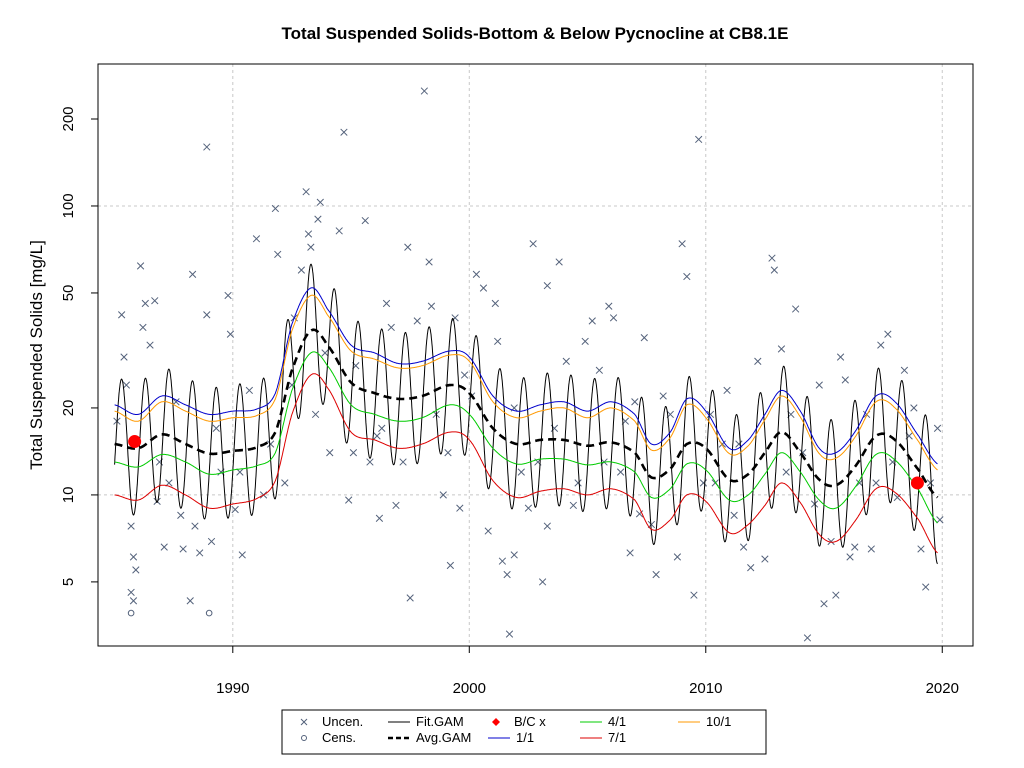 This screenshot has width=1024, height=768. I want to click on bc-marker, so click(917, 483).